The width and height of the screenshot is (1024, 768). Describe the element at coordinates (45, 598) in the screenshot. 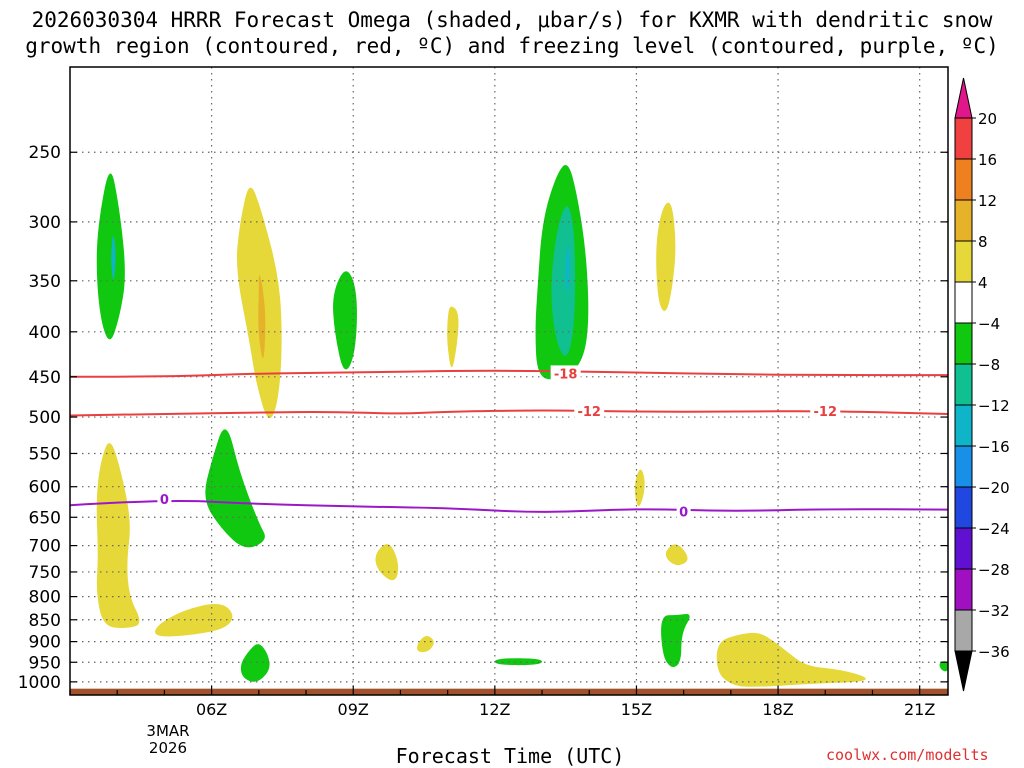

I see `y-tick-label-800: 800` at that location.